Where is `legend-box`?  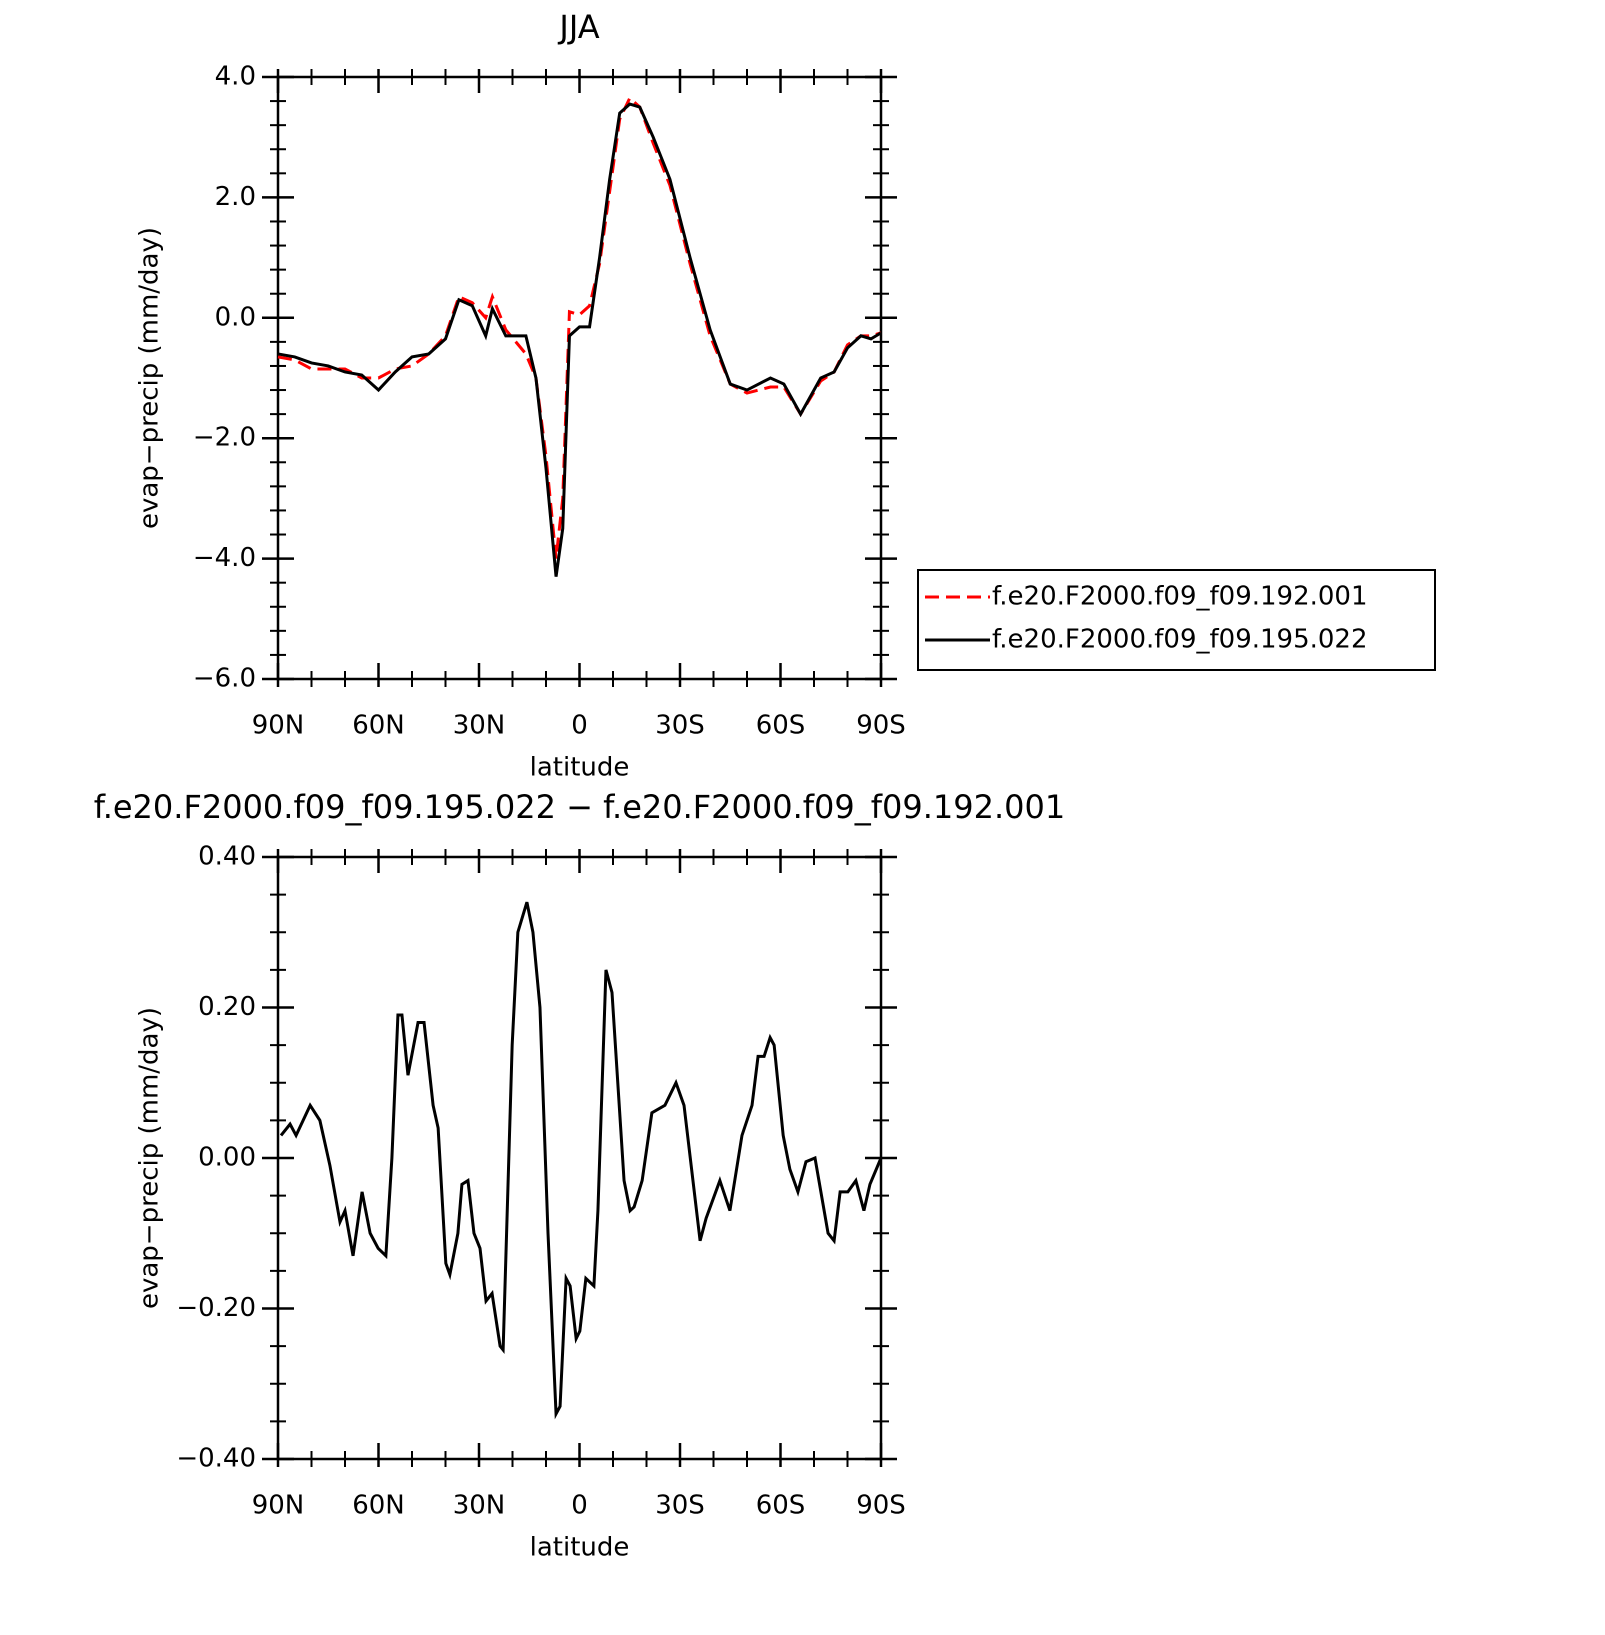
legend-box is located at coordinates (1176, 620).